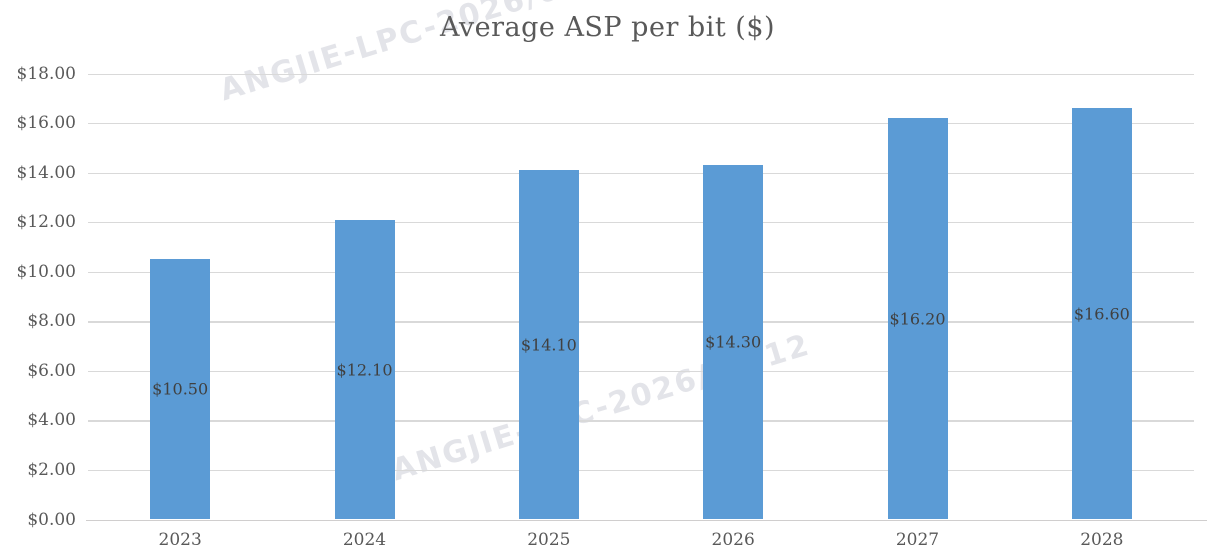 The width and height of the screenshot is (1215, 554). I want to click on y-axis-tick-label: $8.00, so click(51, 321).